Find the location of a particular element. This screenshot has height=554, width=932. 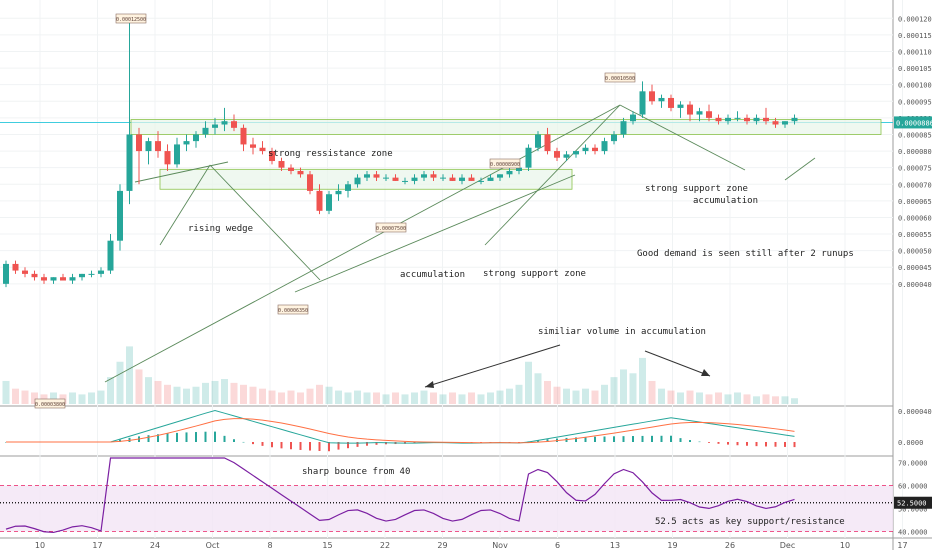

annotation-good-demand: Good demand is seen still after 2 runups is located at coordinates (745, 254).